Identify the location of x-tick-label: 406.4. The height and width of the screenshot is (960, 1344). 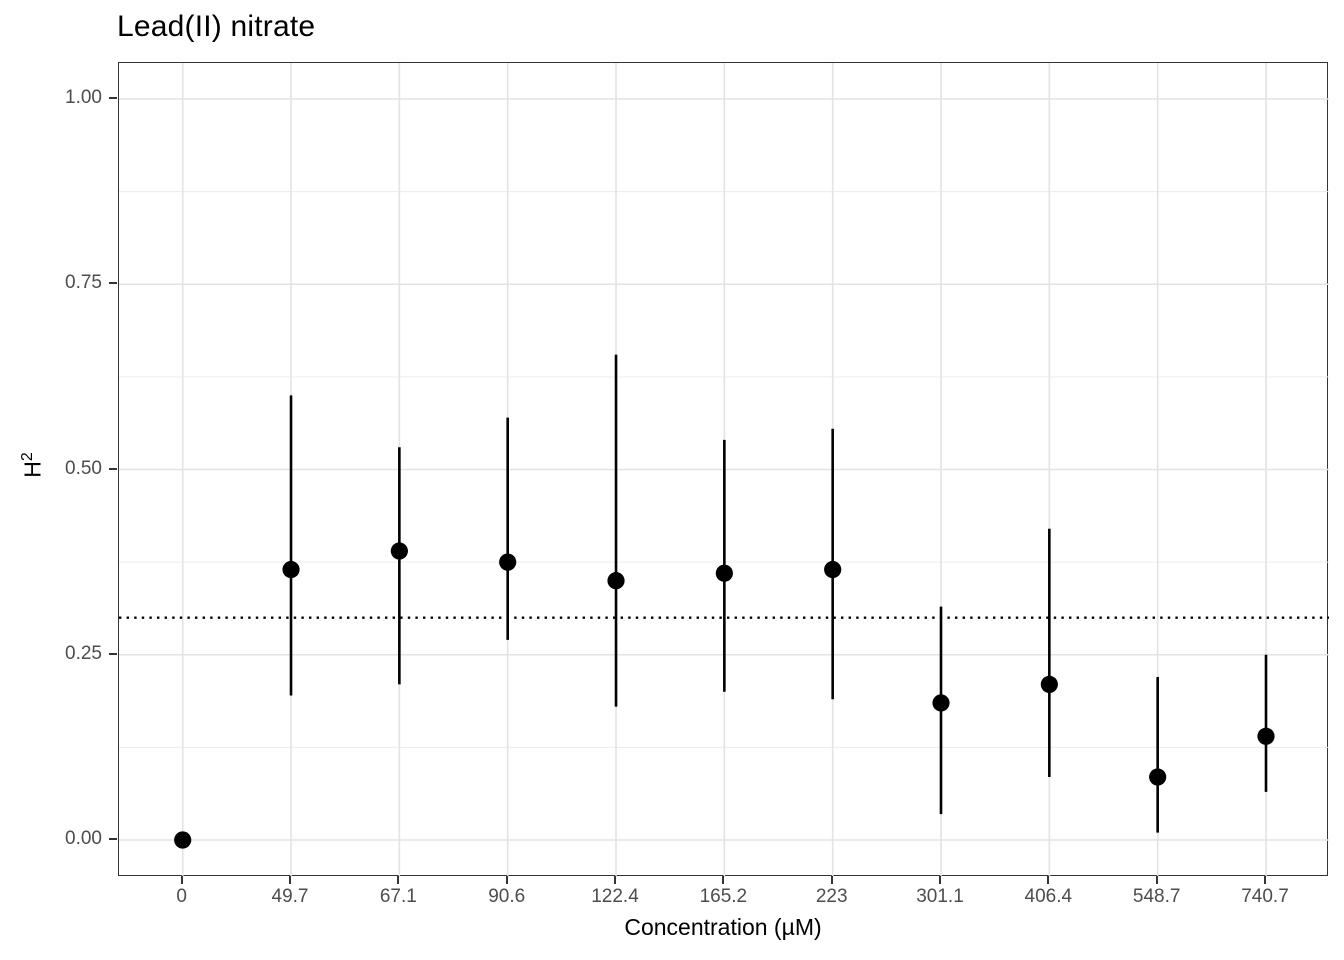
(1048, 896).